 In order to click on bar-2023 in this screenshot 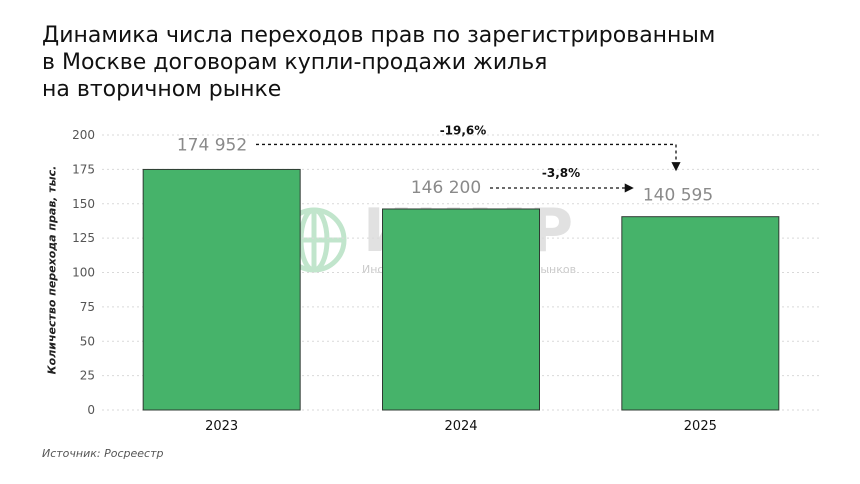, I will do `click(221, 289)`.